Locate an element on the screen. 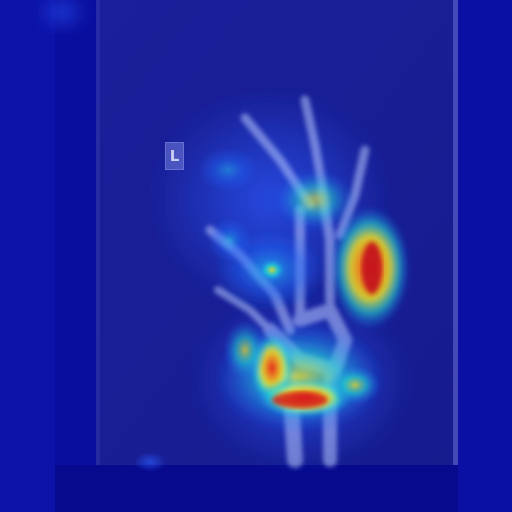 The image size is (512, 512). side-marker-label: L is located at coordinates (174, 156).